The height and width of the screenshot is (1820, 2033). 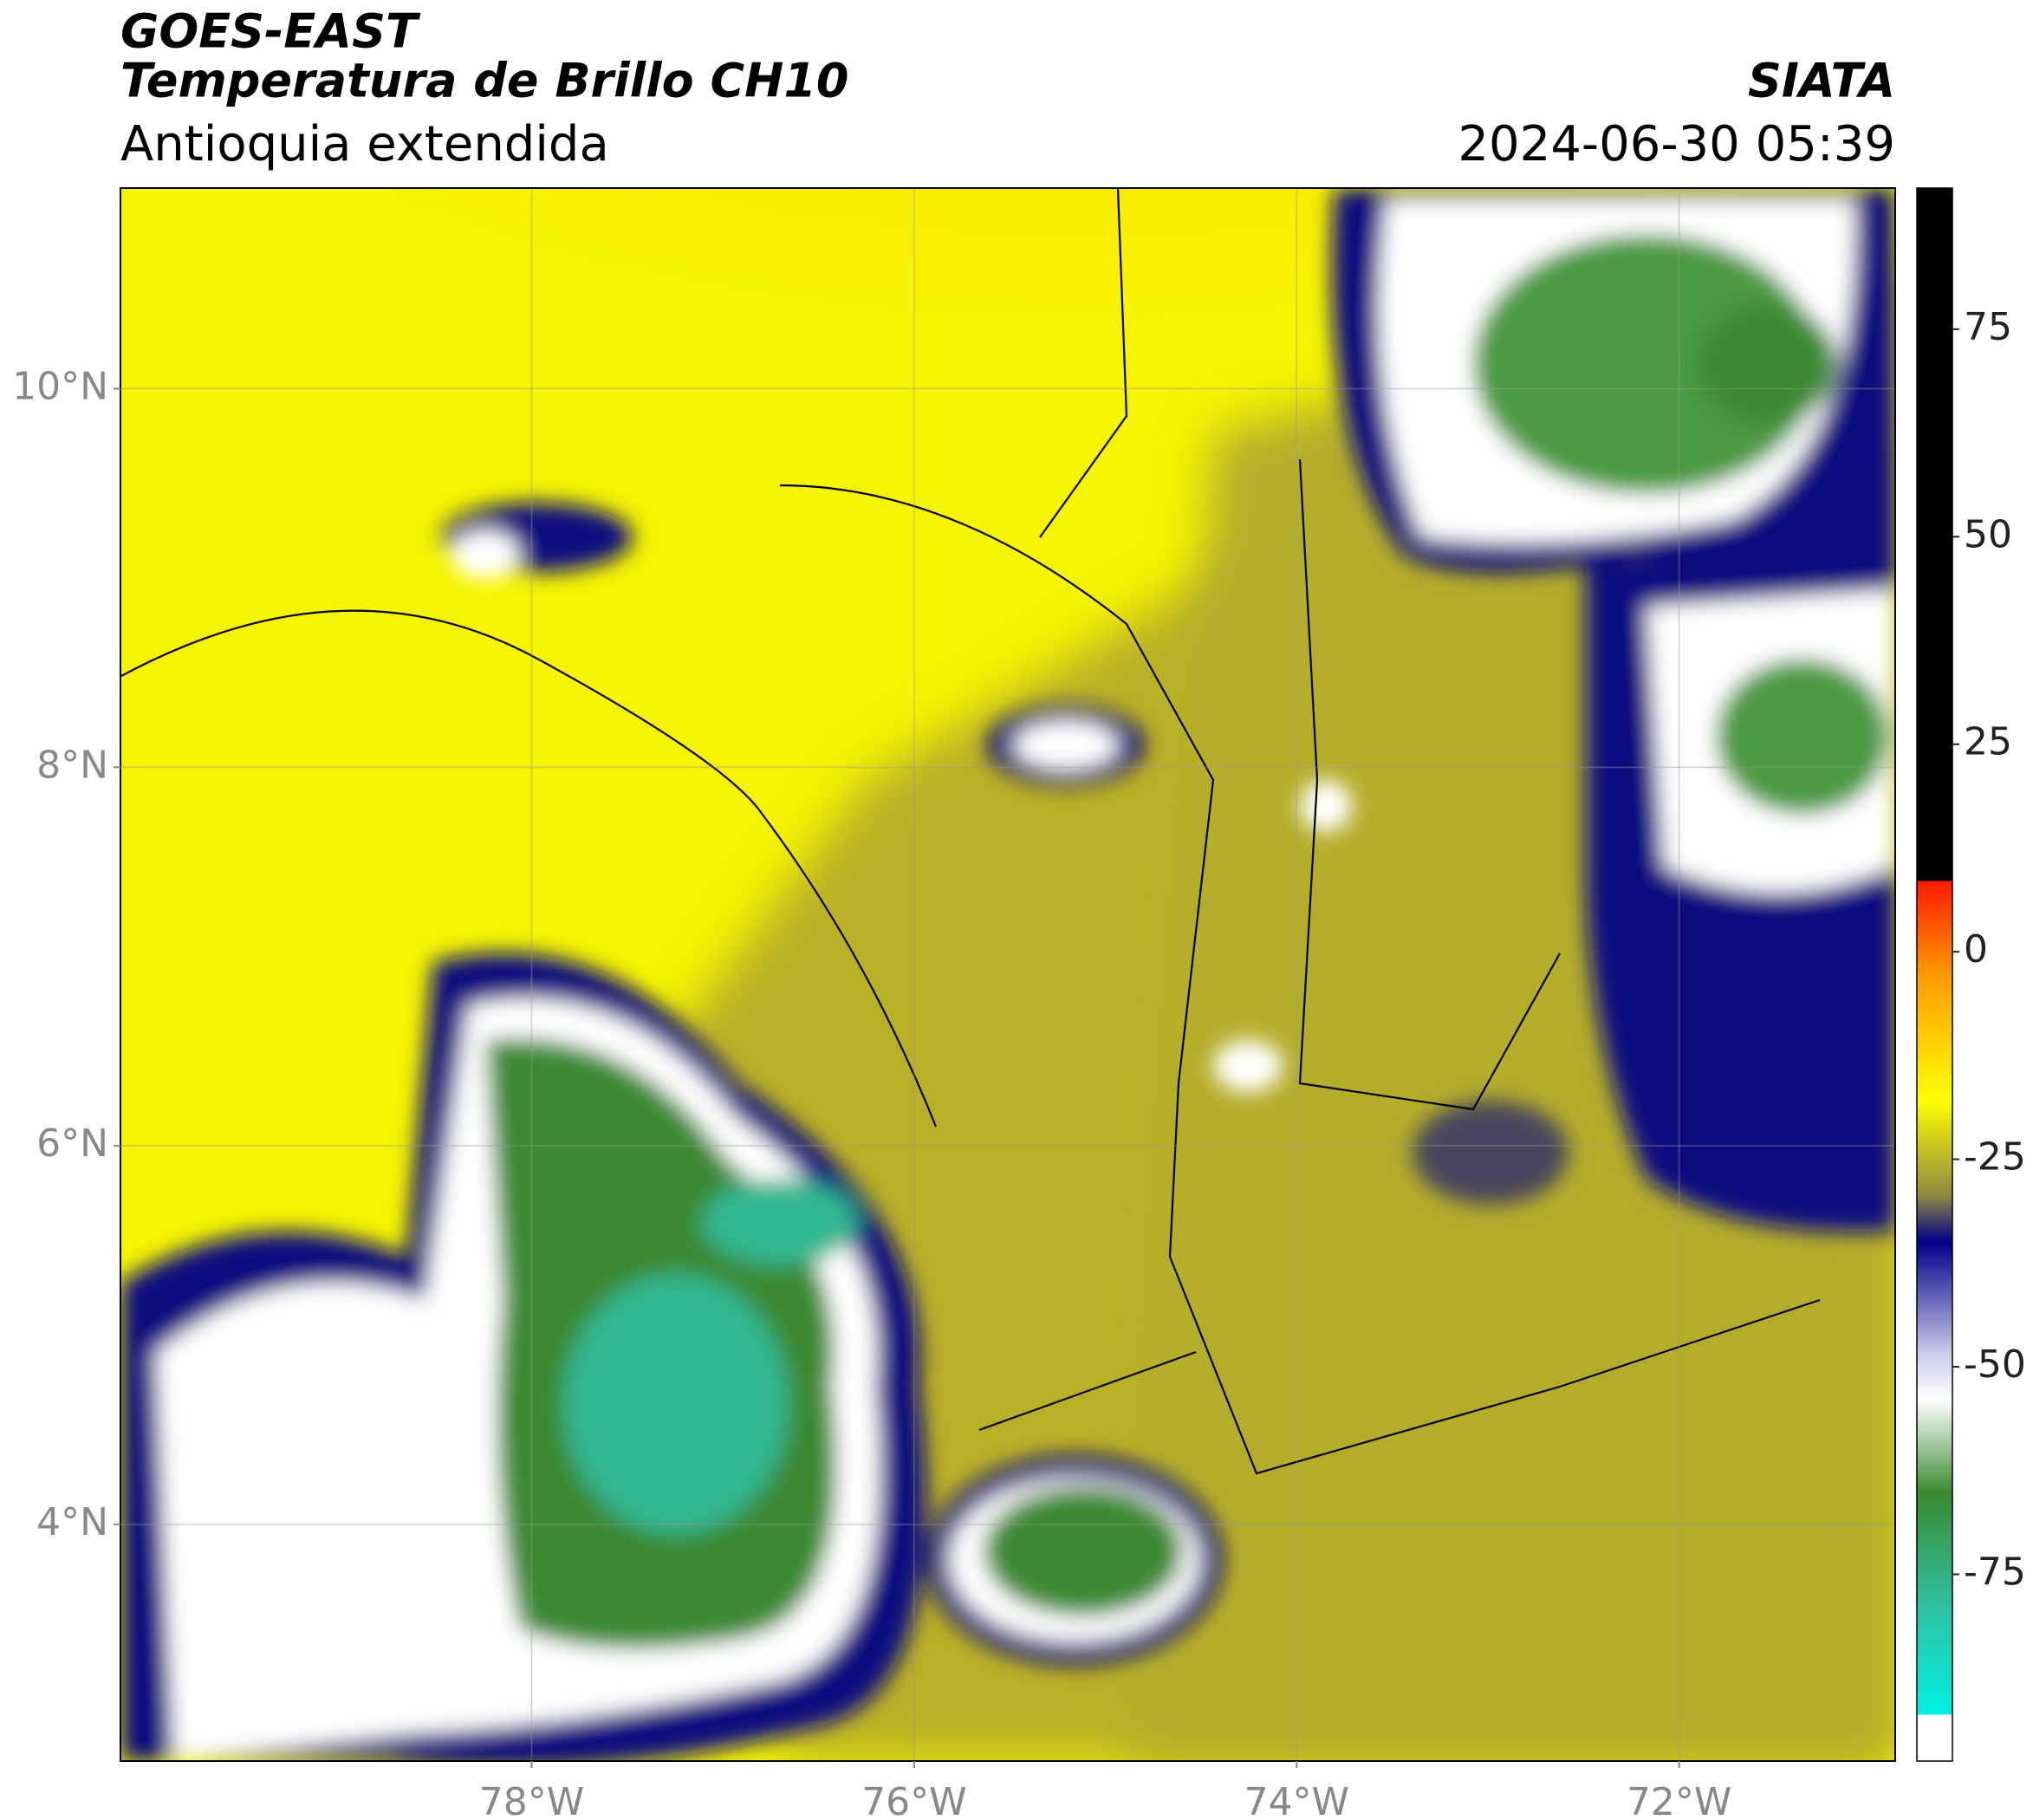 What do you see at coordinates (1976, 949) in the screenshot?
I see `colorbar-tick-label: 0` at bounding box center [1976, 949].